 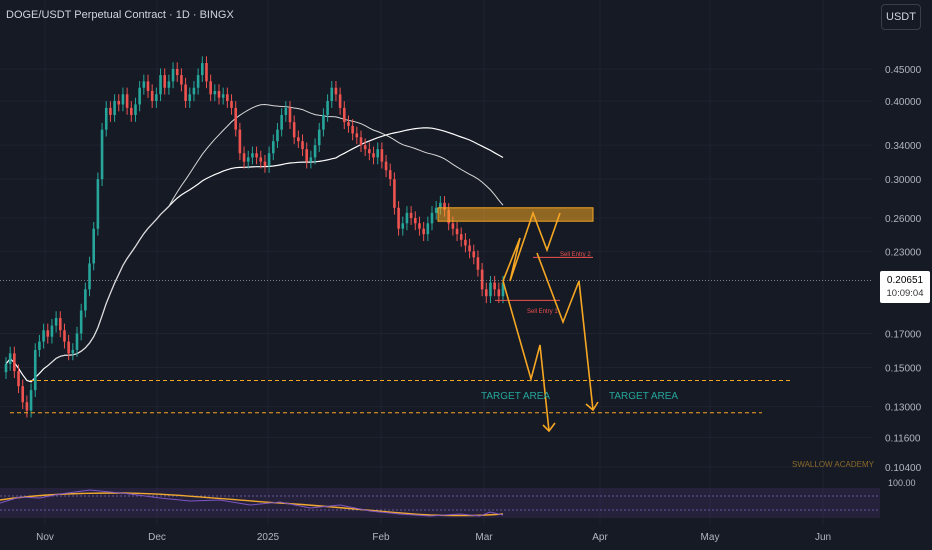 What do you see at coordinates (268, 537) in the screenshot?
I see `x-tick-label: 2025` at bounding box center [268, 537].